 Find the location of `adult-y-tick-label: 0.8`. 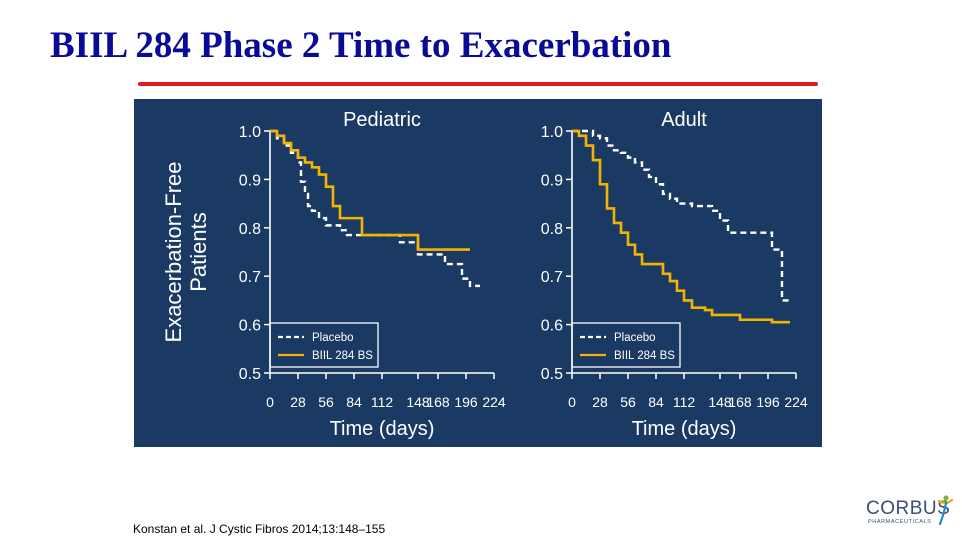

adult-y-tick-label: 0.8 is located at coordinates (552, 229).